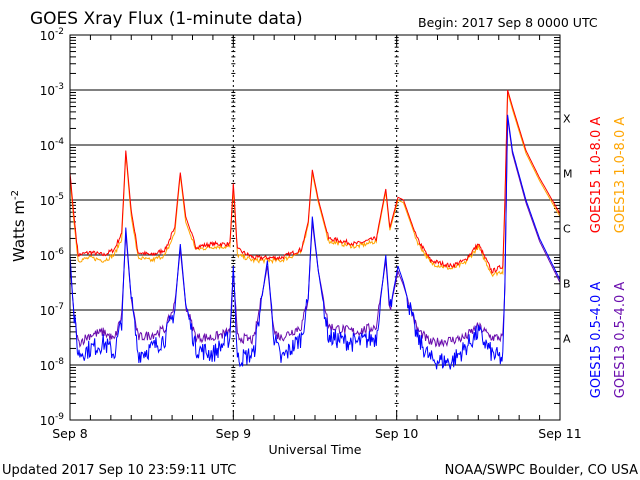  What do you see at coordinates (59, 87) in the screenshot?
I see `y-tick-exp: -3` at bounding box center [59, 87].